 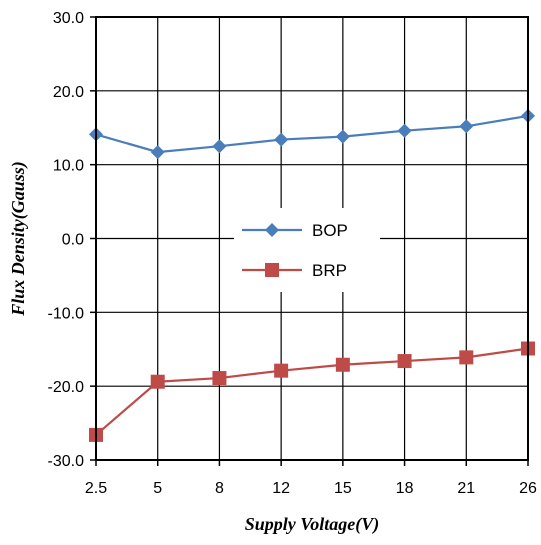 What do you see at coordinates (219, 488) in the screenshot?
I see `x-tick-label: 8` at bounding box center [219, 488].